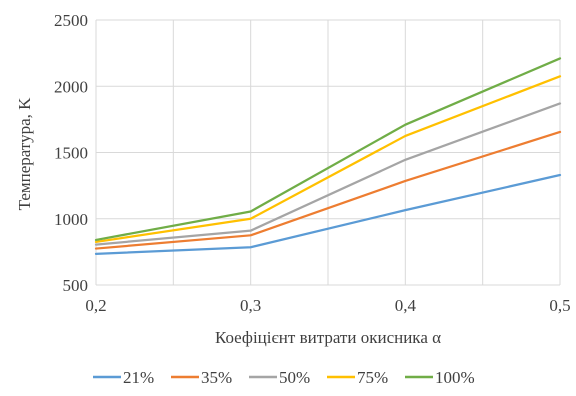 This screenshot has width=576, height=396. I want to click on x-axis-ticks: 0,2 0,3 0,4 0,5, so click(327, 305).